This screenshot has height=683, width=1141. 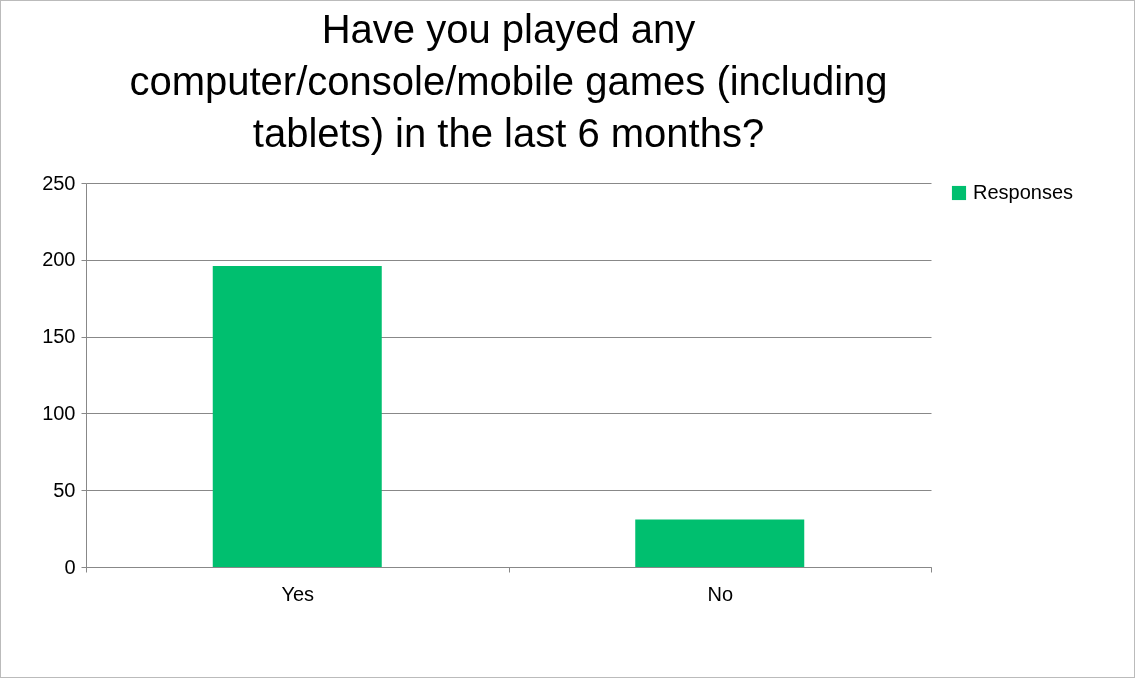 I want to click on x-tick-label: Yes, so click(x=298, y=593).